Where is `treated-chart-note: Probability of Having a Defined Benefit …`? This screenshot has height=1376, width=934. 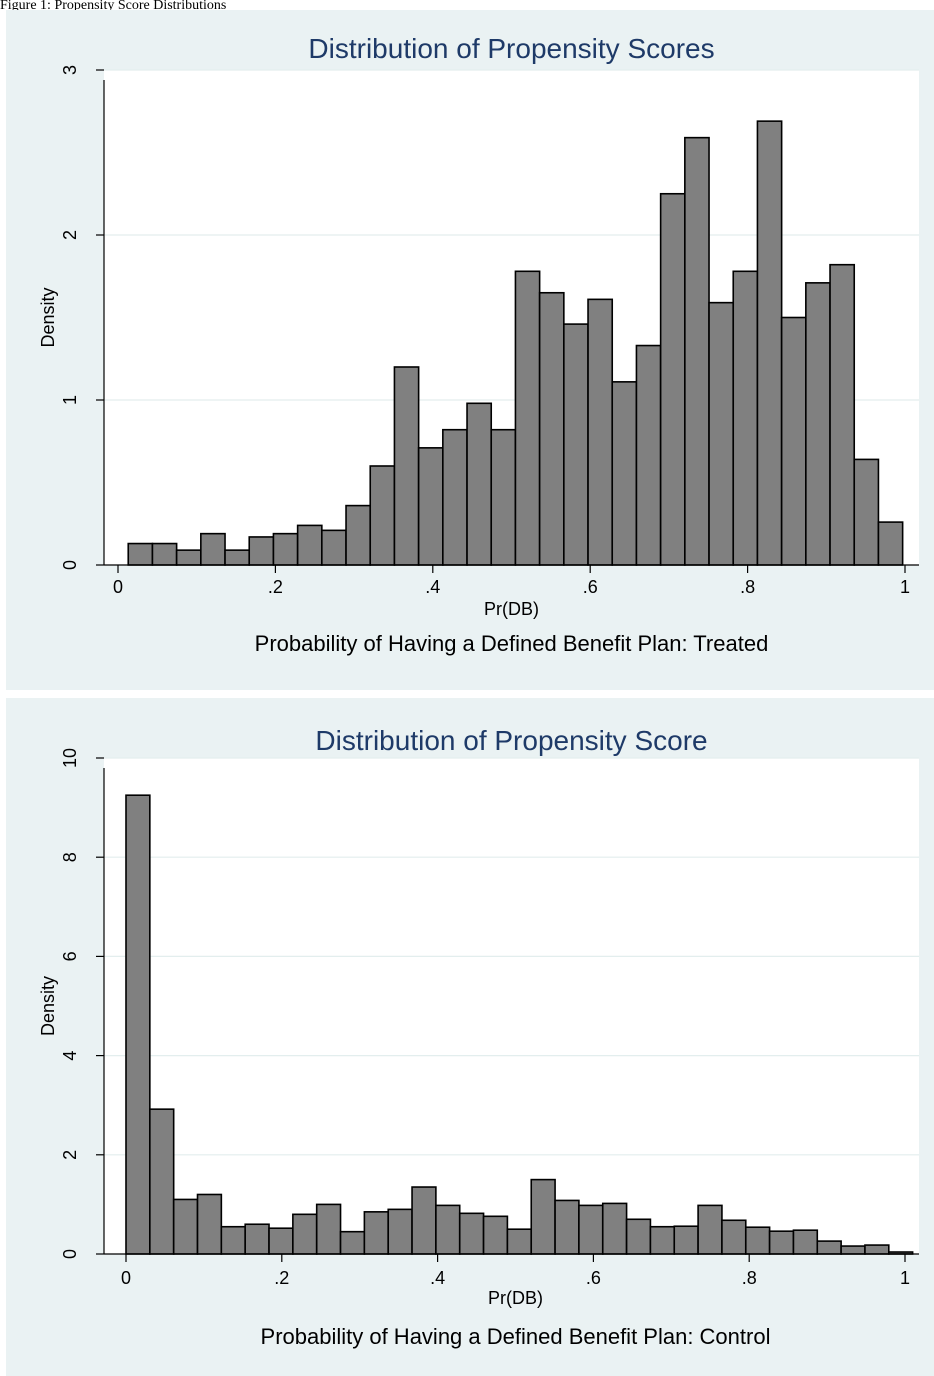
treated-chart-note: Probability of Having a Defined Benefit … is located at coordinates (512, 643).